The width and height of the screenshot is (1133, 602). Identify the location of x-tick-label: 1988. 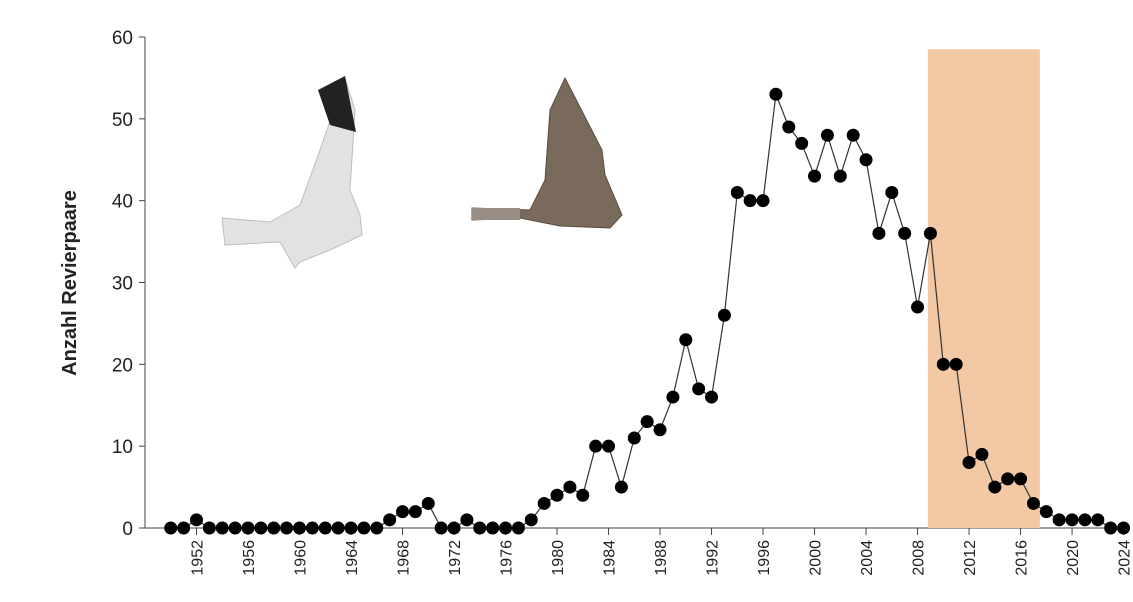
(661, 558).